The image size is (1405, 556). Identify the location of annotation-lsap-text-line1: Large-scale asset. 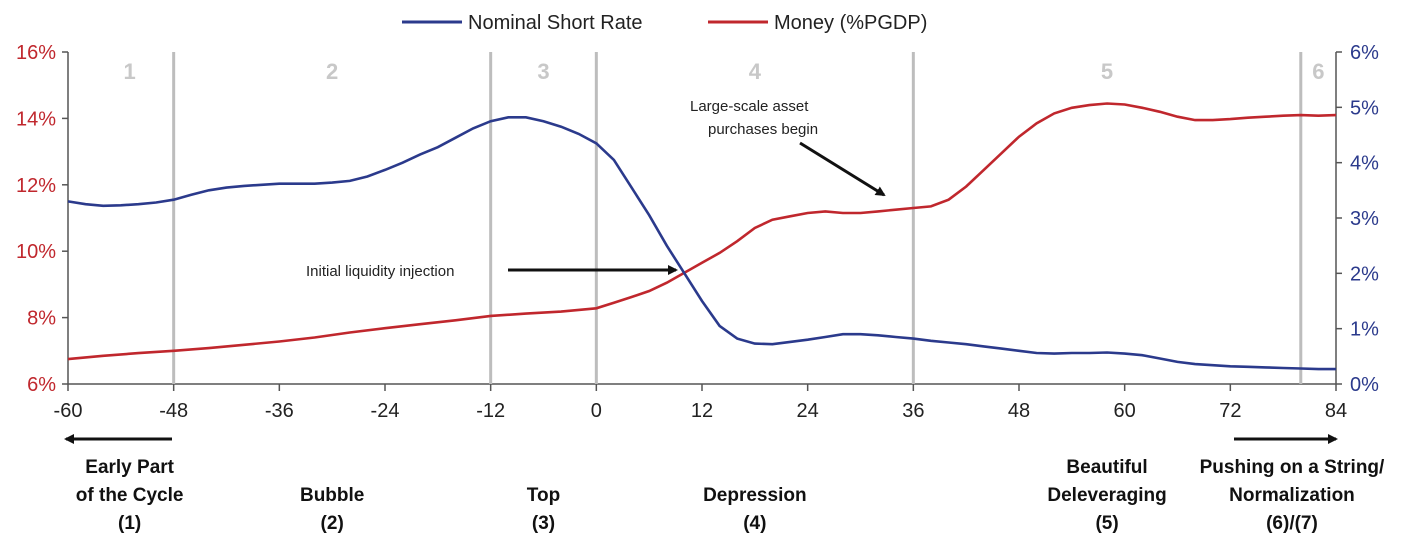
(749, 106).